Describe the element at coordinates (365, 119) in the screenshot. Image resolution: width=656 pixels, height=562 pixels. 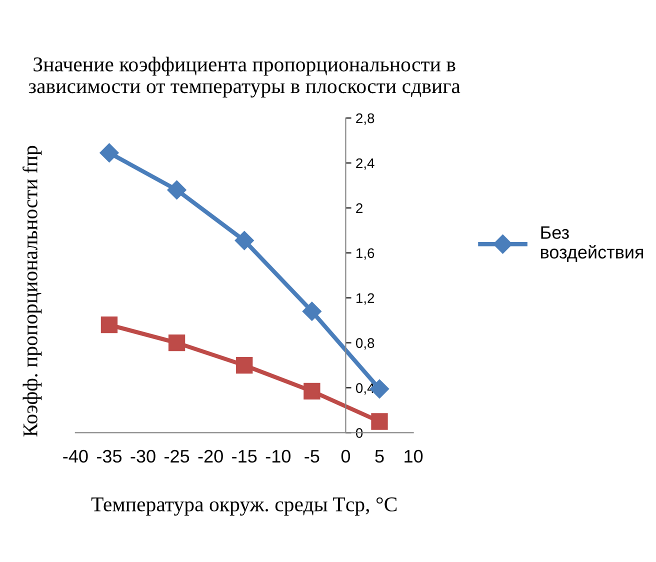
I see `y-tick-label: 2,8` at that location.